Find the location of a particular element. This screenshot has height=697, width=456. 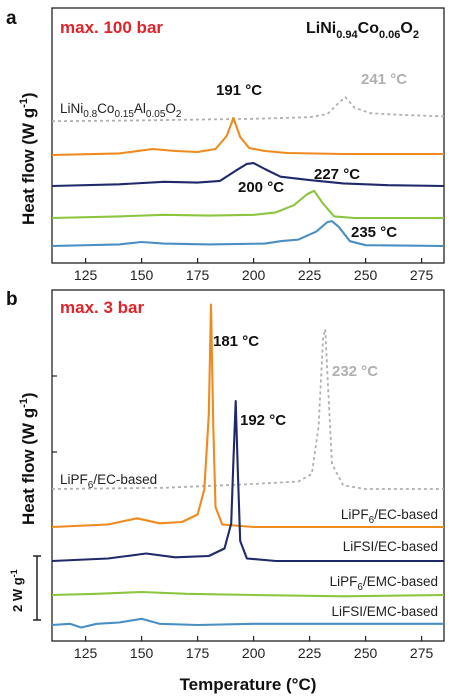

x-tick-label-a: 125 is located at coordinates (86, 275).